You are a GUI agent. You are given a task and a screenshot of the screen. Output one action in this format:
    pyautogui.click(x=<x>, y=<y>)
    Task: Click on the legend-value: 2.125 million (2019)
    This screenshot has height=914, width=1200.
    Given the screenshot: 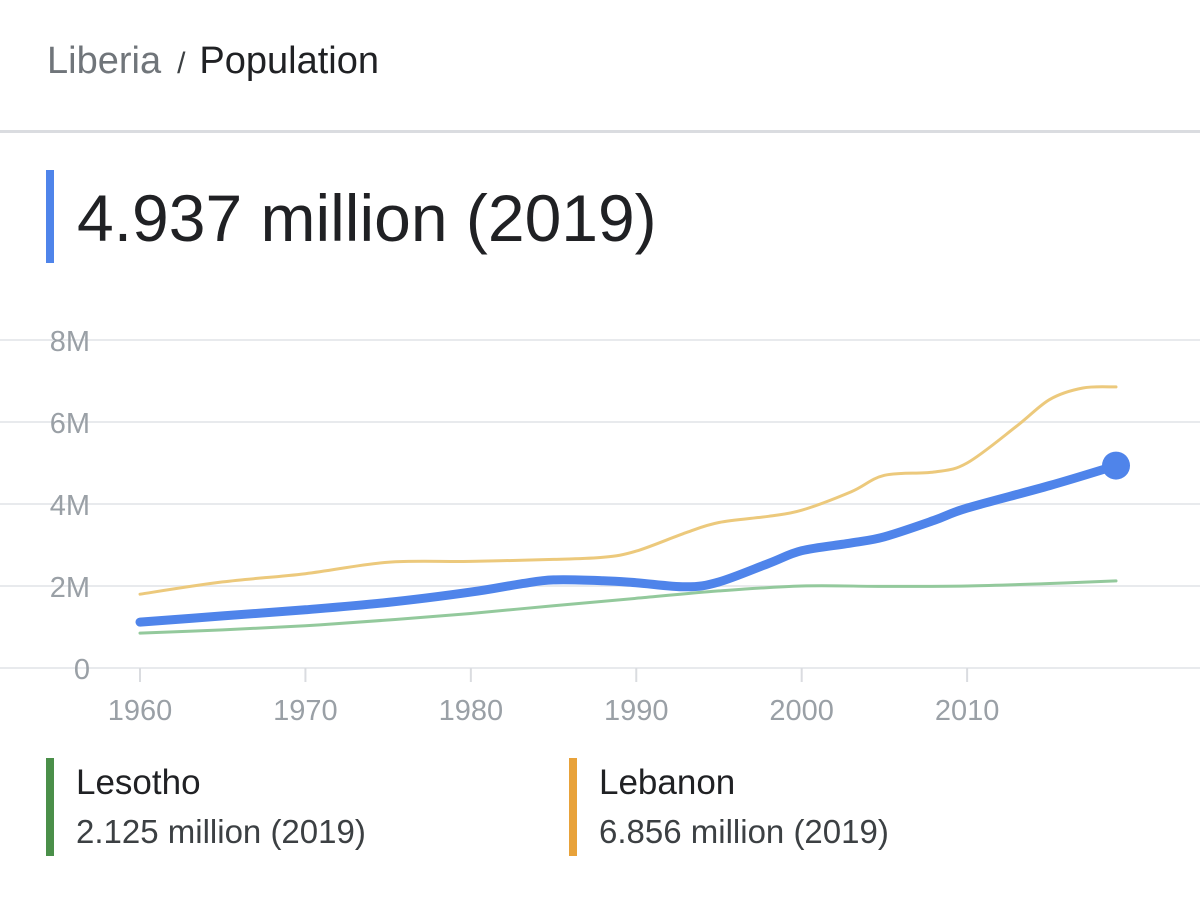 What is the action you would take?
    pyautogui.click(x=221, y=831)
    